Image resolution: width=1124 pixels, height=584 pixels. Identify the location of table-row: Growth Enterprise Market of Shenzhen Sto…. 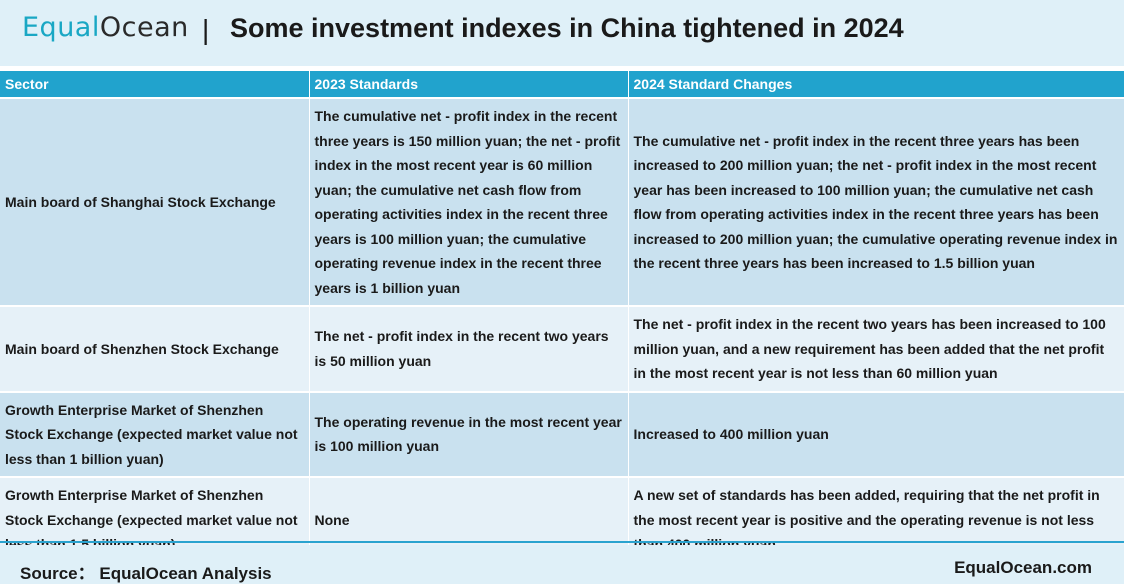
(562, 433).